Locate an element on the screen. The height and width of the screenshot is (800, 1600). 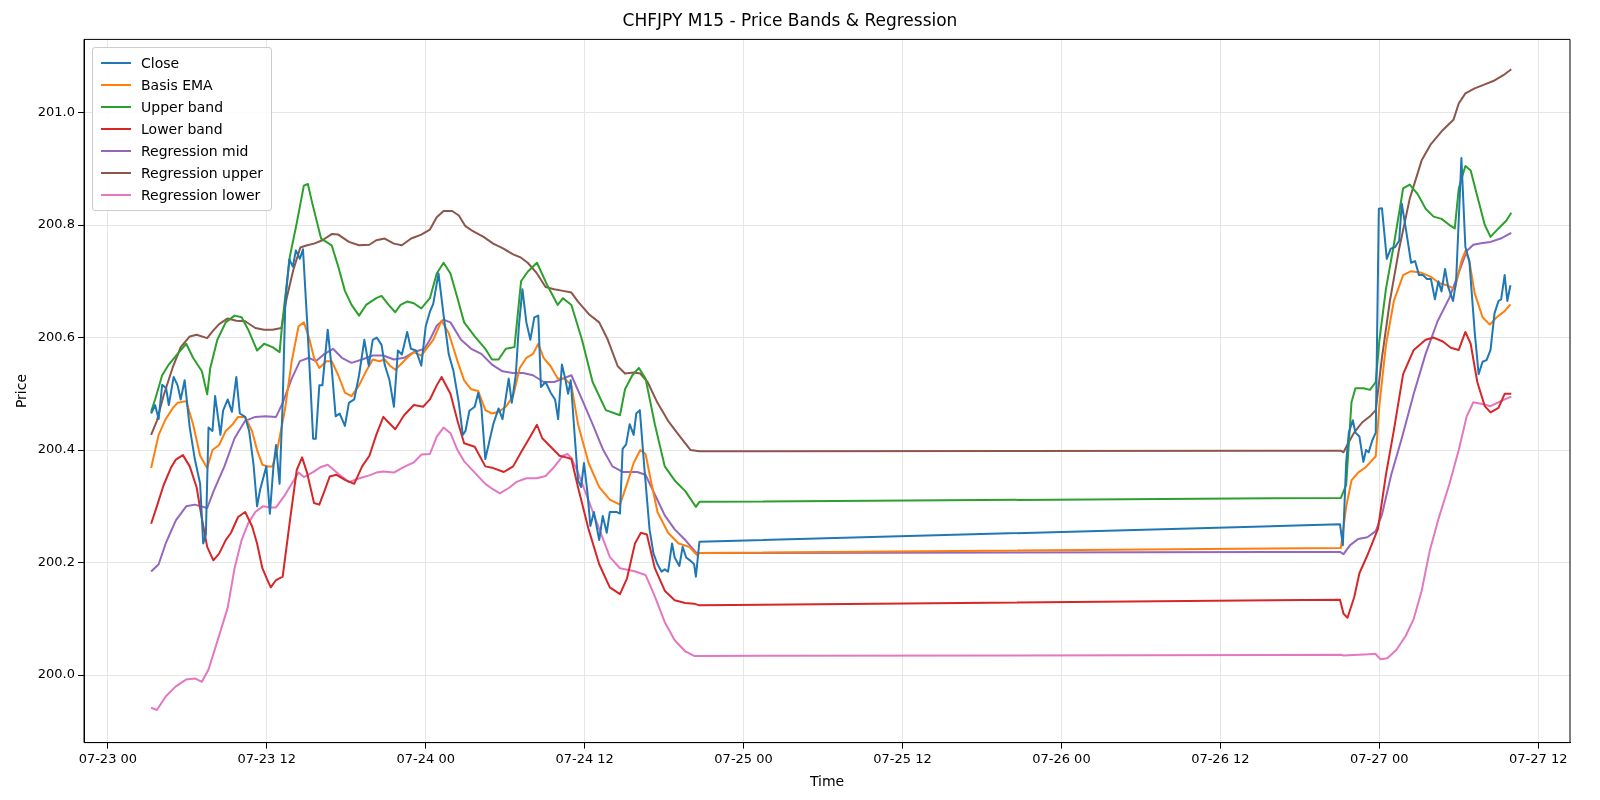
x-tick-label: 07-24 12 is located at coordinates (584, 758).